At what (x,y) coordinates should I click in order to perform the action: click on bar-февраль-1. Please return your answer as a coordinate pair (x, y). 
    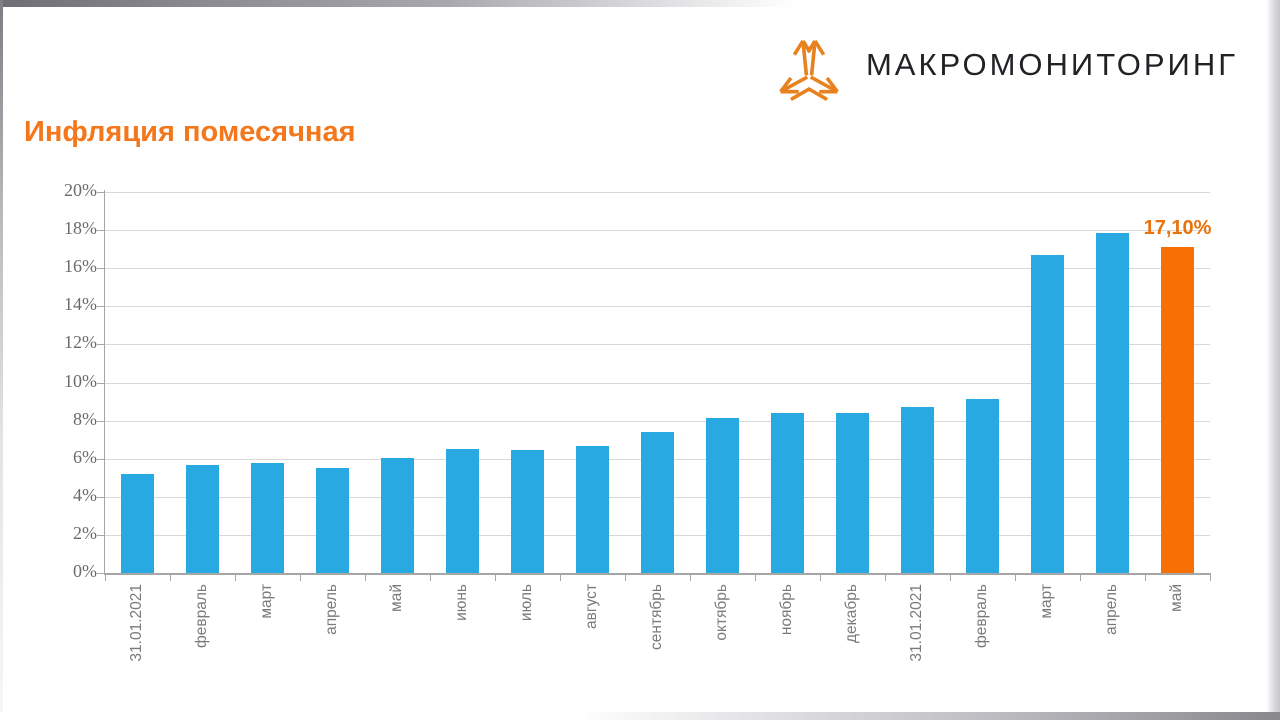
    Looking at the image, I should click on (202, 518).